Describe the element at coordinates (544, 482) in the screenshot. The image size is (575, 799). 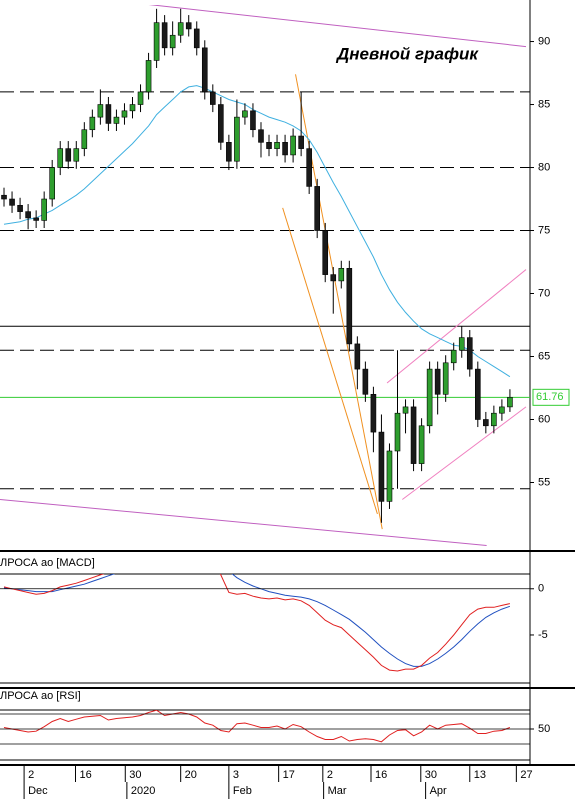
I see `y-tick-label: 55` at that location.